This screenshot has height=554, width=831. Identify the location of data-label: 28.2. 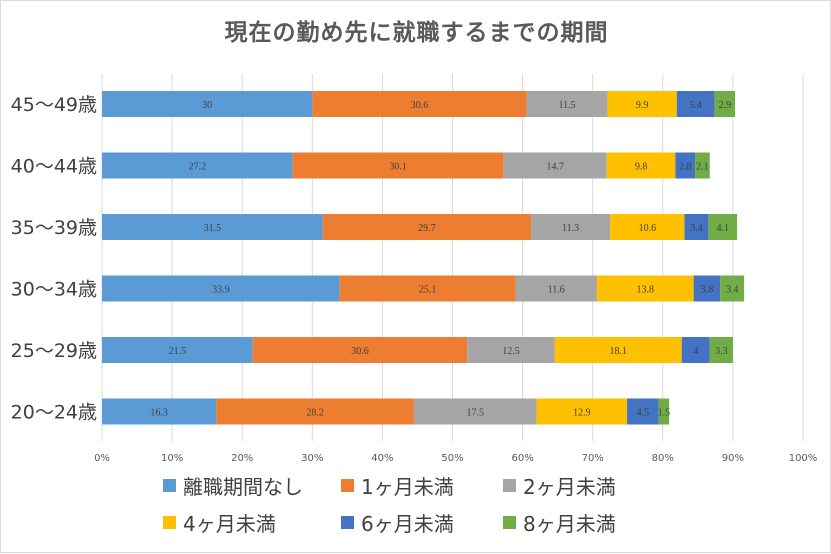
(315, 413).